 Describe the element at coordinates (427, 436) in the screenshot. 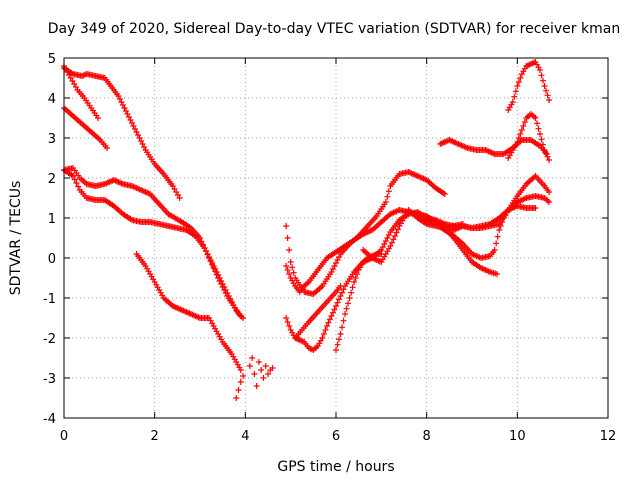

I see `x-tick-label: 8` at that location.